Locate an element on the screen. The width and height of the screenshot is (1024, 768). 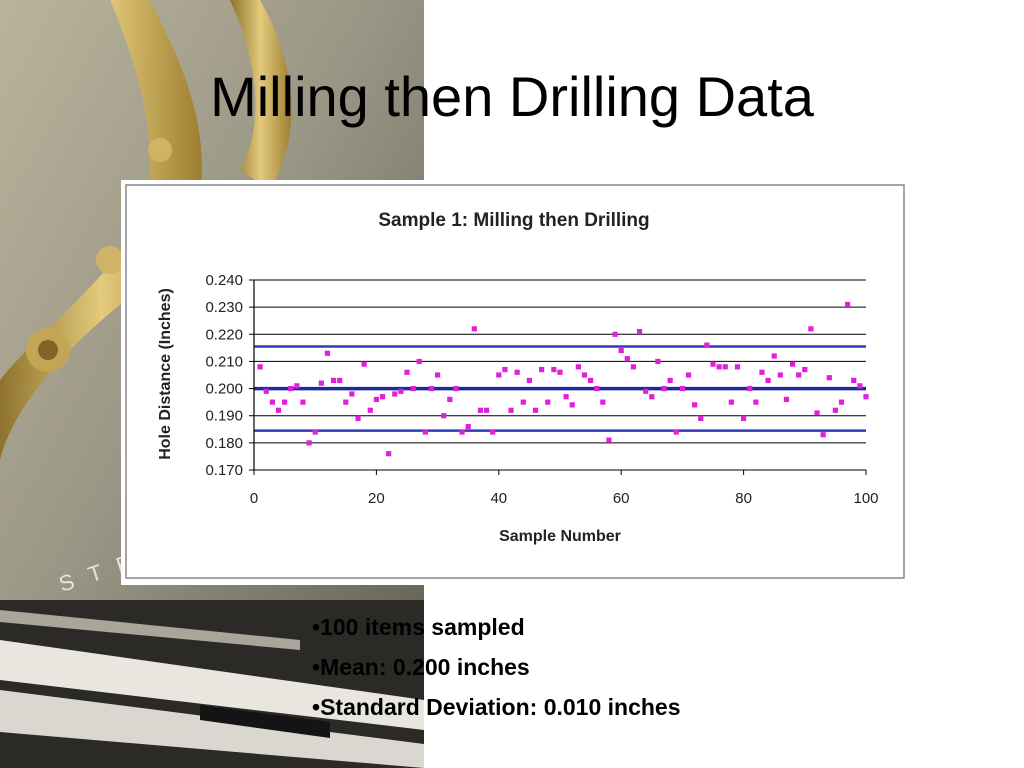
y-tick-label: 0.180 is located at coordinates (224, 443).